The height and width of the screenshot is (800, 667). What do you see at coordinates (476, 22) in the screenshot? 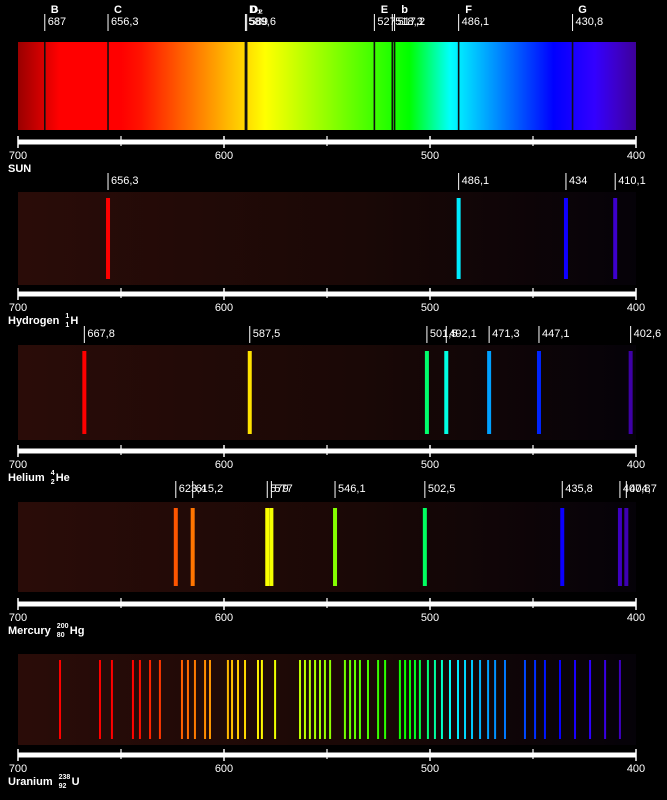
I see `line-label: 486,1` at bounding box center [476, 22].